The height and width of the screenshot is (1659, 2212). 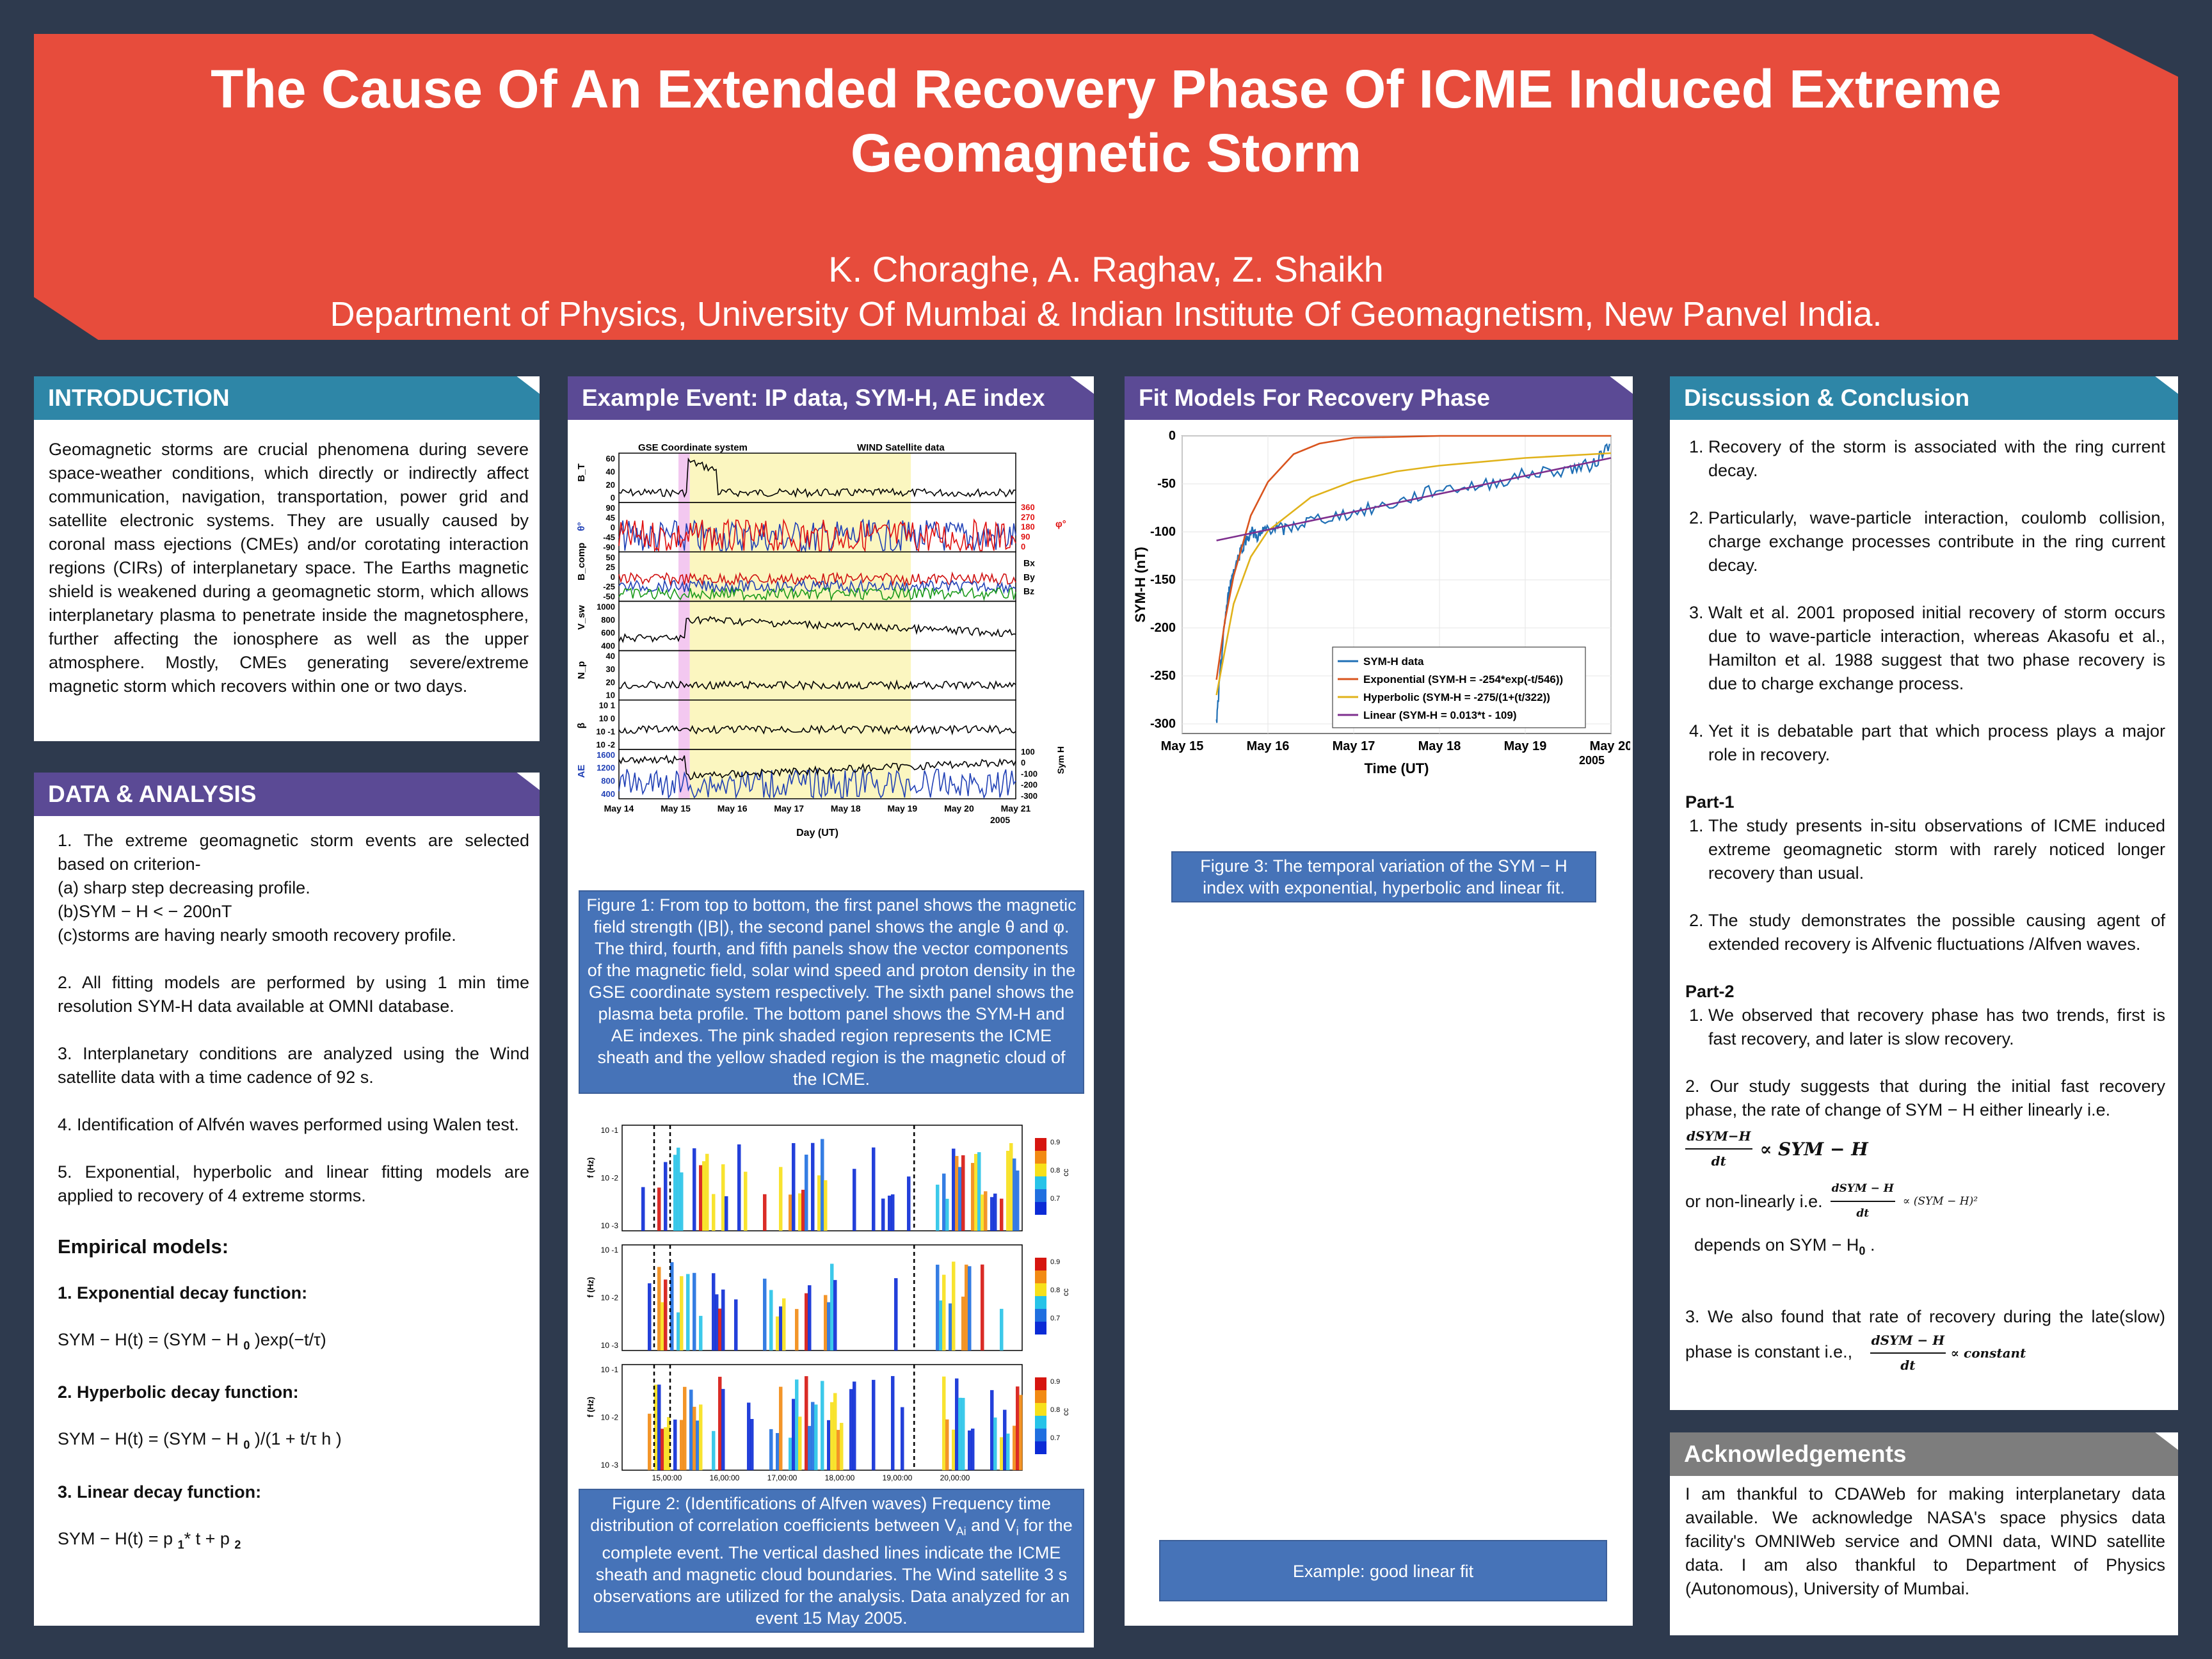 What do you see at coordinates (1029, 562) in the screenshot?
I see `fig1-b-legend: Bx` at bounding box center [1029, 562].